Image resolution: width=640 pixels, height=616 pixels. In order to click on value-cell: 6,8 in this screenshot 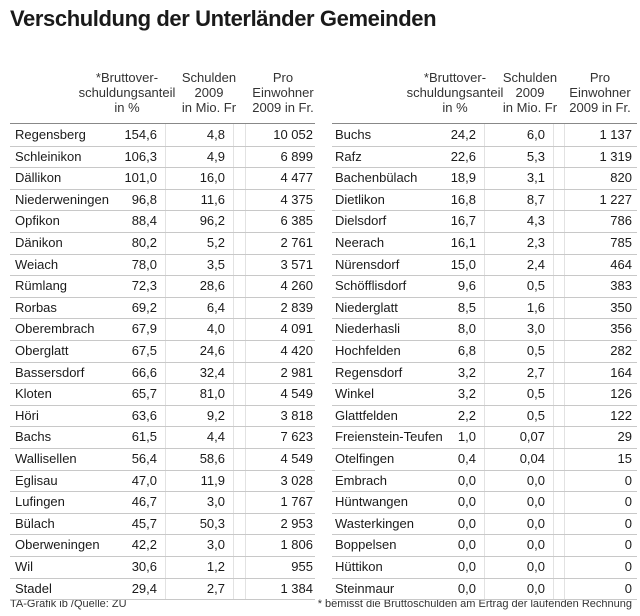, I will do `click(466, 350)`.